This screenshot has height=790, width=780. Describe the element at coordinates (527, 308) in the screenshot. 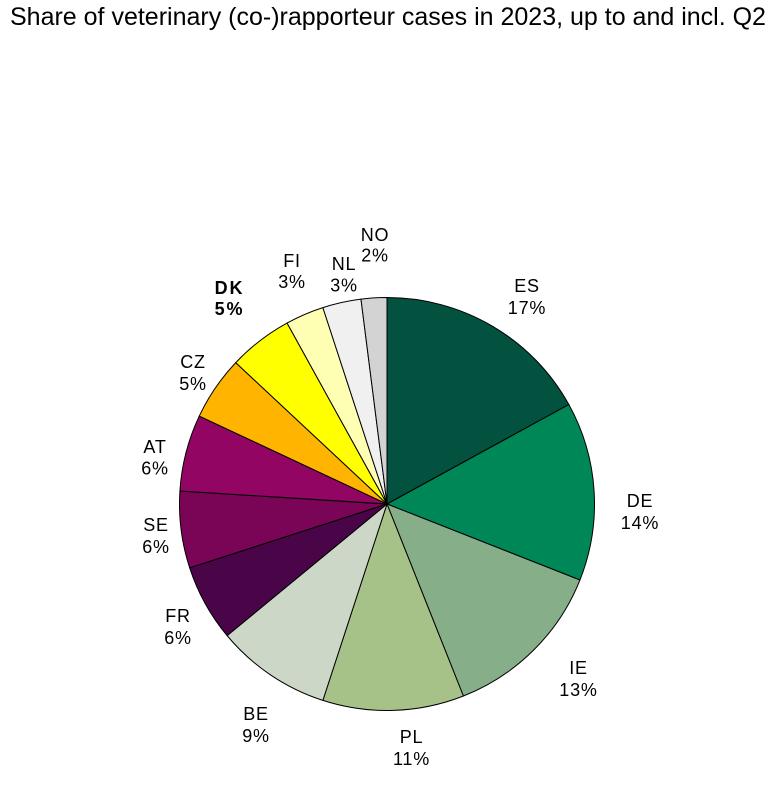

I see `svg-text: 17%` at that location.